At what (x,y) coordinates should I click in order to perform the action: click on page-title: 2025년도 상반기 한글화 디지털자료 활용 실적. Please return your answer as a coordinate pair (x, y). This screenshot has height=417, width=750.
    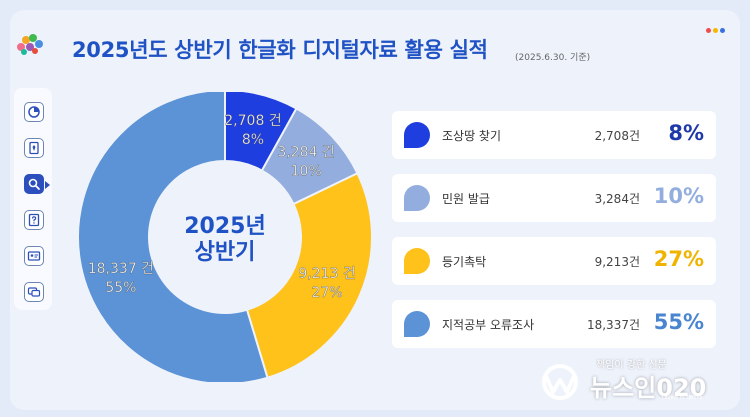
    Looking at the image, I should click on (280, 50).